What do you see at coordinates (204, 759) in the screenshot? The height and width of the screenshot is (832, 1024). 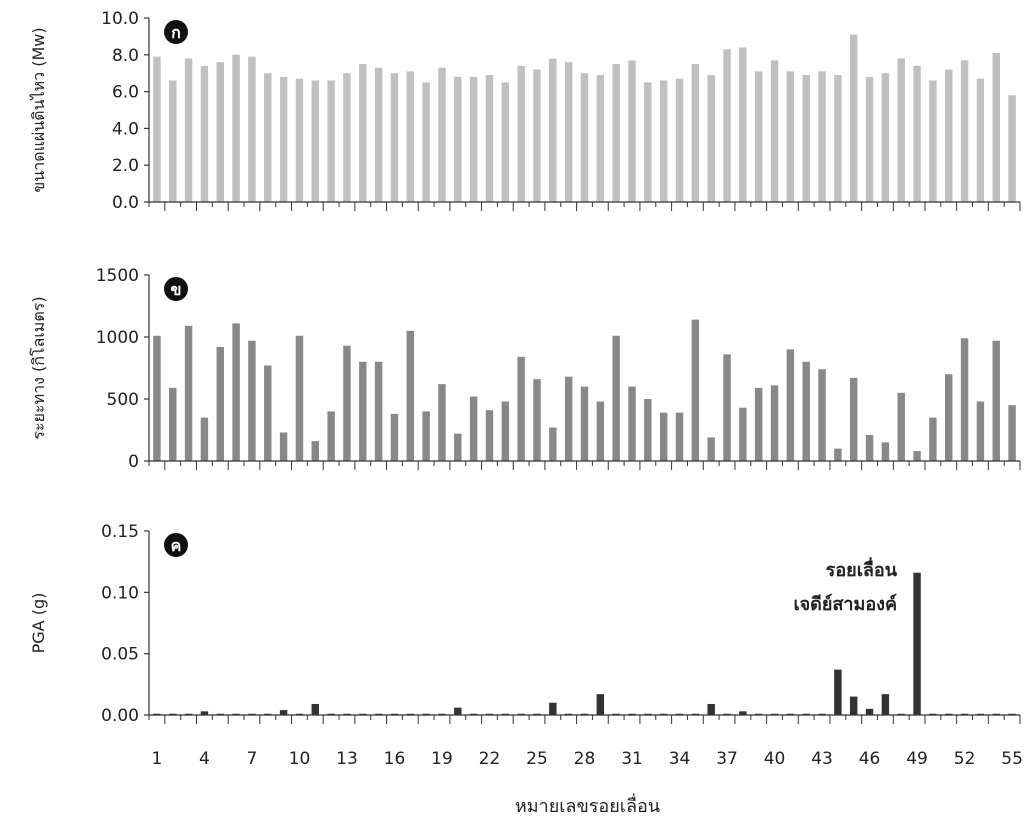 I see `x-tick-label: 4` at bounding box center [204, 759].